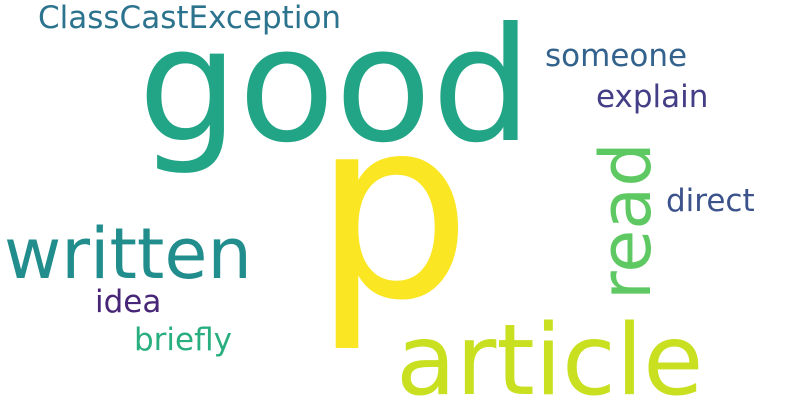  What do you see at coordinates (128, 302) in the screenshot?
I see `word-idea: idea` at bounding box center [128, 302].